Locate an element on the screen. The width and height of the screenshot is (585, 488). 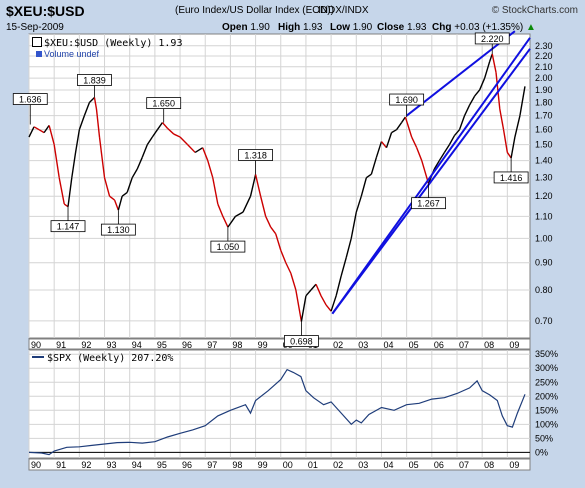
spx-x-tick-label: 02 is located at coordinates (338, 465).